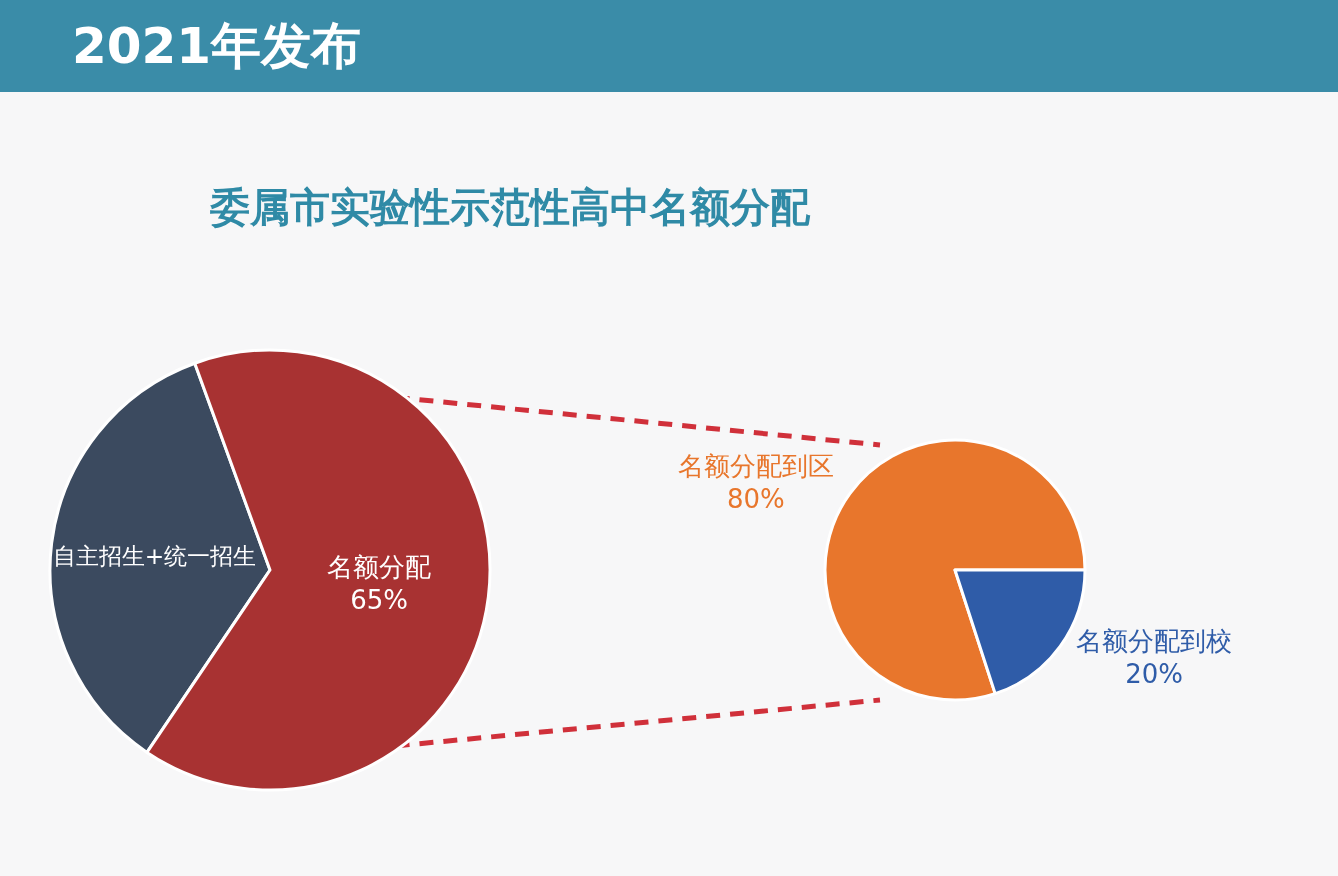 The image size is (1338, 876). What do you see at coordinates (379, 566) in the screenshot?
I see `slice-label: 名额分配` at bounding box center [379, 566].